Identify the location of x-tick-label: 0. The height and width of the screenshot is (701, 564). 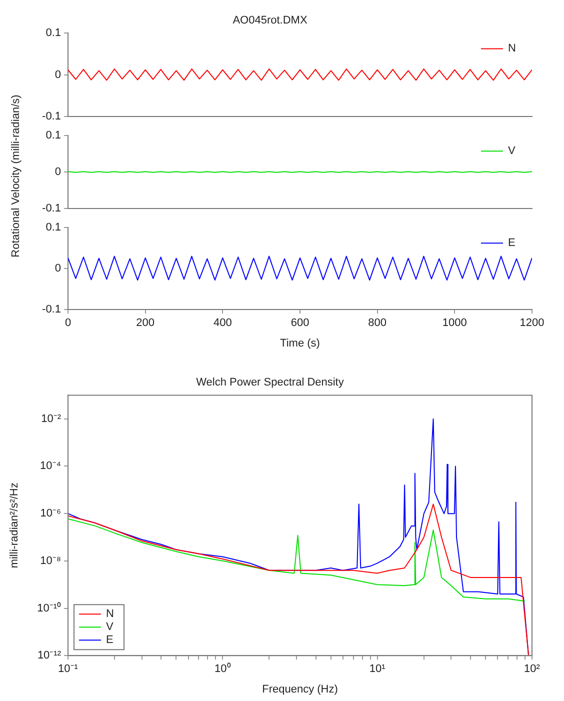
(68, 323).